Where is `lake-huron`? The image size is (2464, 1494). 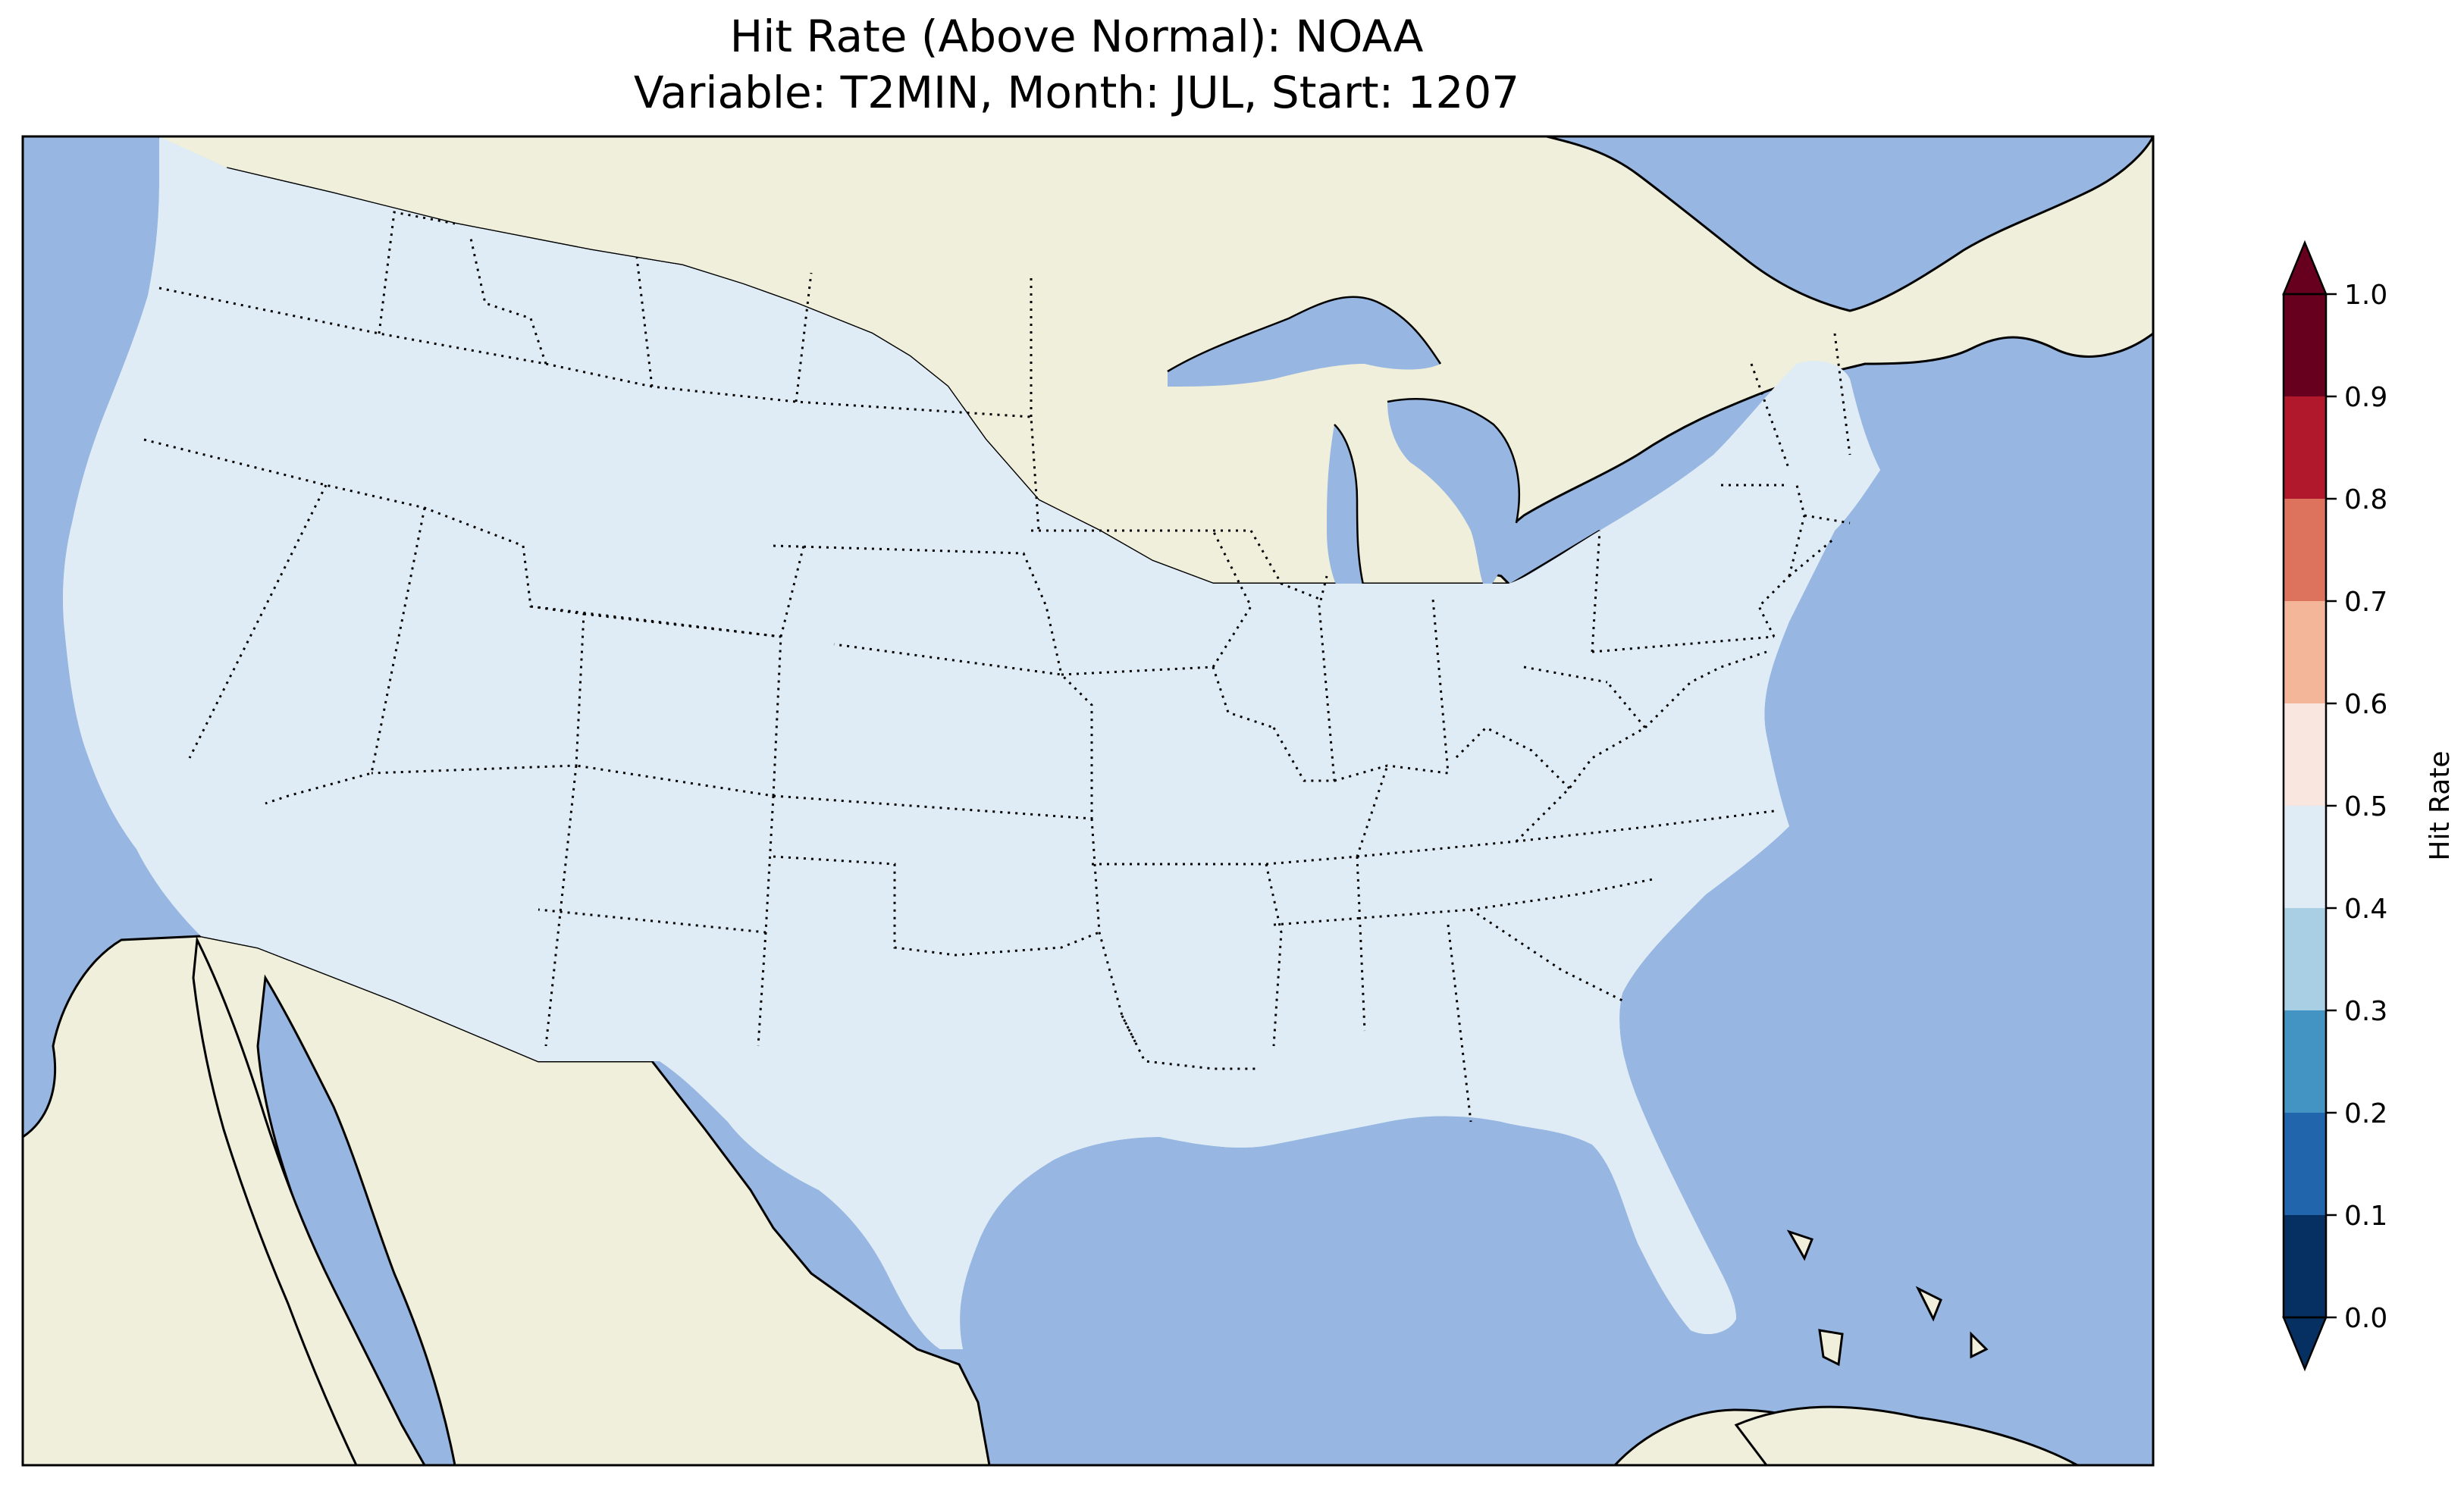
lake-huron is located at coordinates (1453, 495).